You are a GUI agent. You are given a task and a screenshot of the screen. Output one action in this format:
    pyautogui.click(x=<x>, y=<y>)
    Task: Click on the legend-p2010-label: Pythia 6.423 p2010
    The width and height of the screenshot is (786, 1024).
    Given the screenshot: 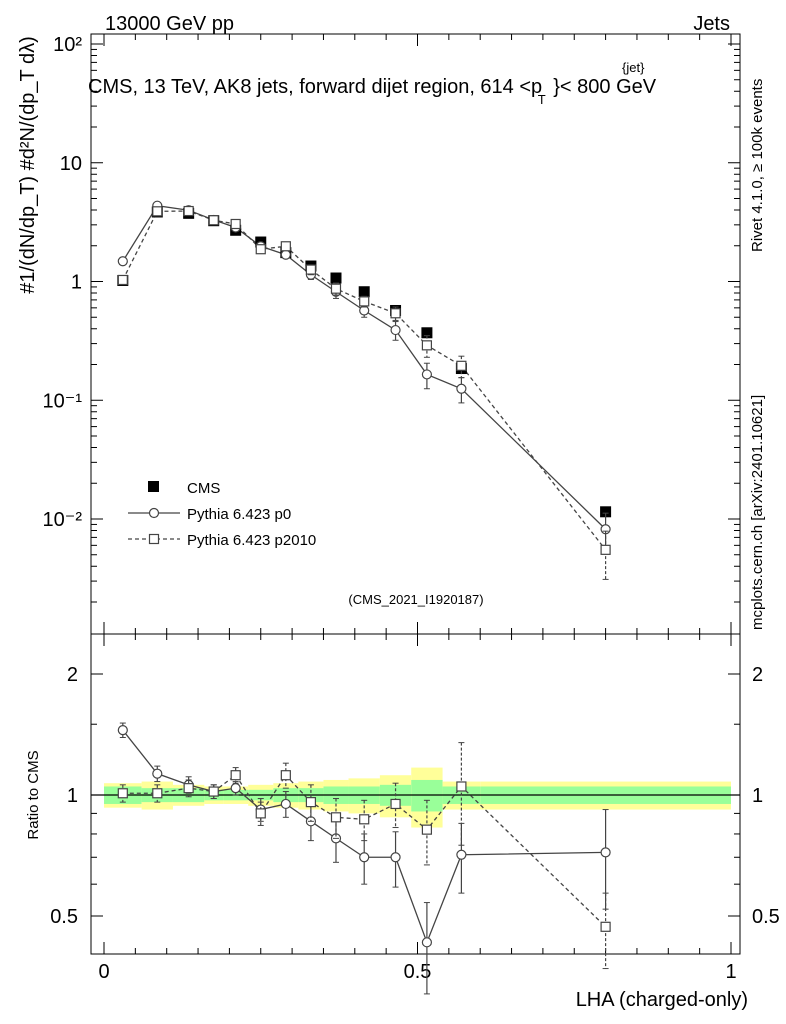 What is the action you would take?
    pyautogui.click(x=251, y=540)
    